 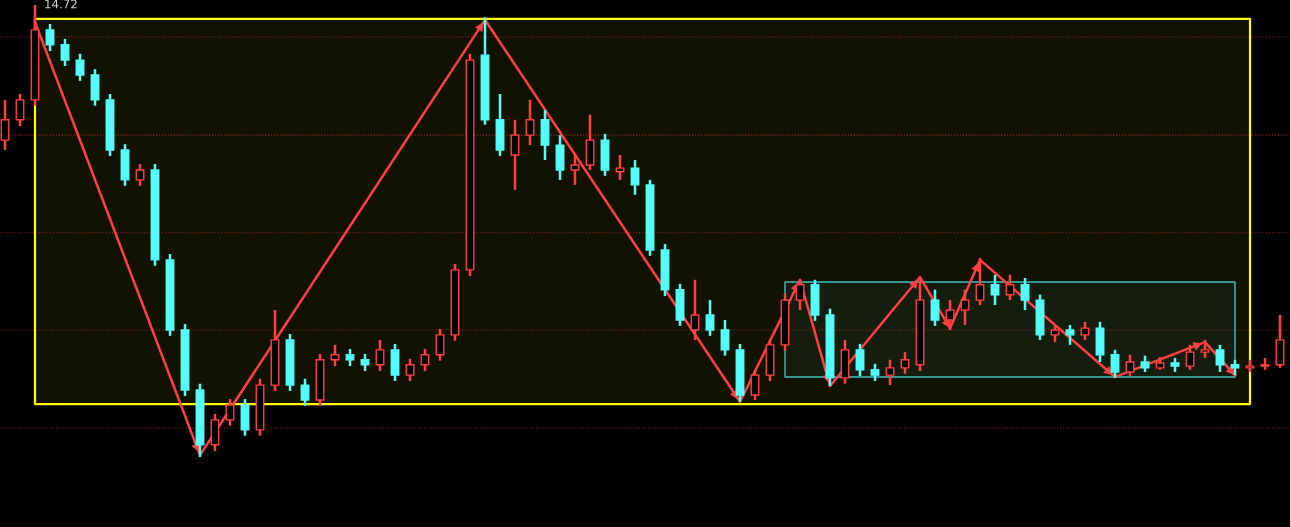 I want to click on annotation: 14.72, so click(x=61, y=4).